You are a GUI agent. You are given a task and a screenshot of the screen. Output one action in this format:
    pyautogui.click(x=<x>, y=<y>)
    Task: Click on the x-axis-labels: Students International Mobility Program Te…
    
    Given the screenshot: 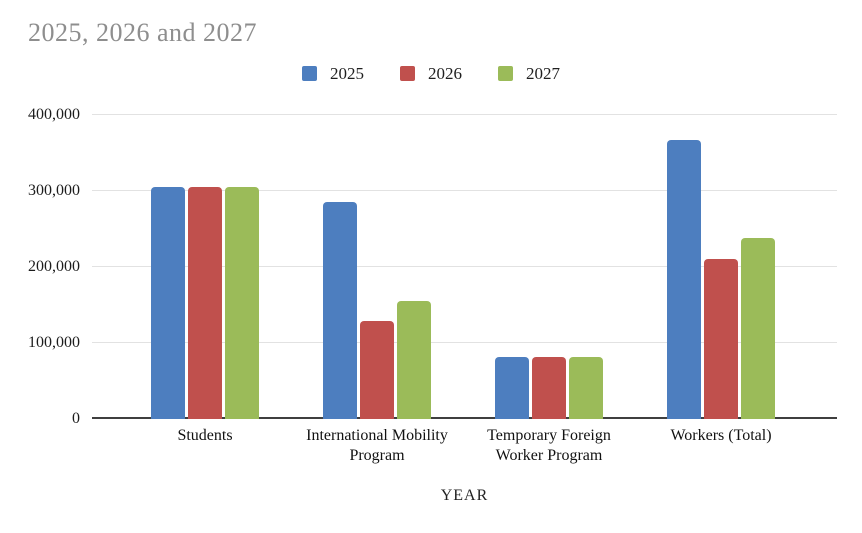 What is the action you would take?
    pyautogui.click(x=464, y=446)
    